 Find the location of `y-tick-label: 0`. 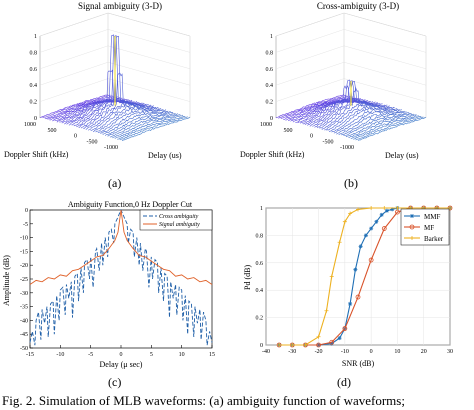

y-tick-label: 0 is located at coordinates (26, 211).